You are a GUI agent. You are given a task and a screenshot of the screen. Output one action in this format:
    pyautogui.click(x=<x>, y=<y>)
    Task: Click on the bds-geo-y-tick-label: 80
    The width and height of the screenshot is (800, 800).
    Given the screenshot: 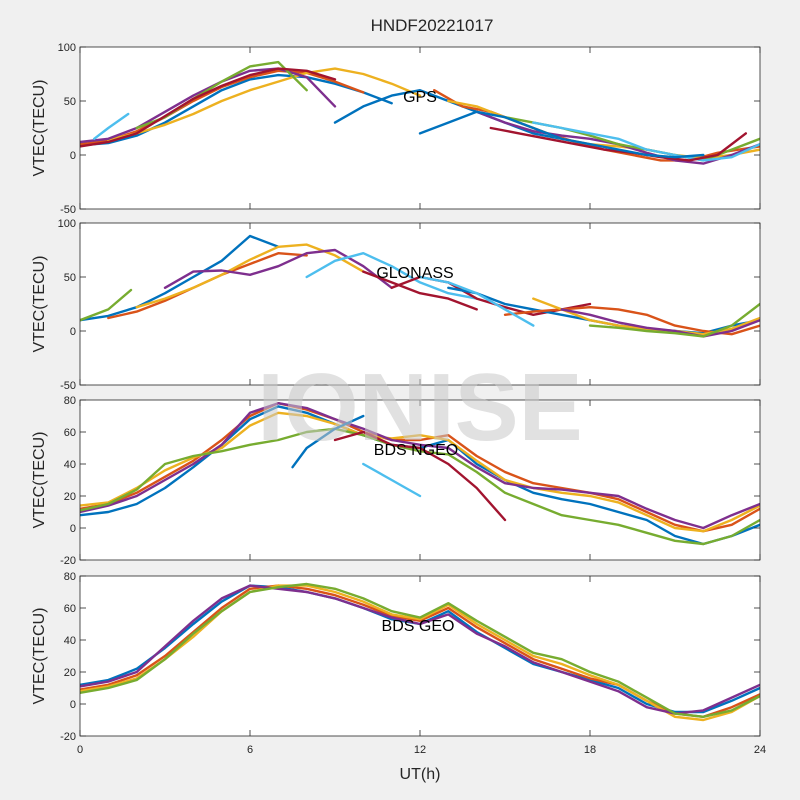 What is the action you would take?
    pyautogui.click(x=70, y=577)
    